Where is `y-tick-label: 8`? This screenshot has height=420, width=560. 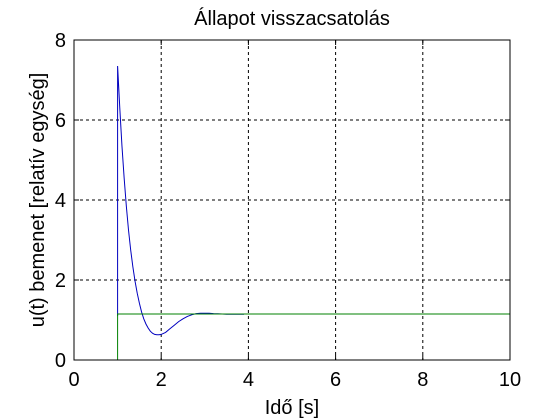 y-tick-label: 8 is located at coordinates (60, 41).